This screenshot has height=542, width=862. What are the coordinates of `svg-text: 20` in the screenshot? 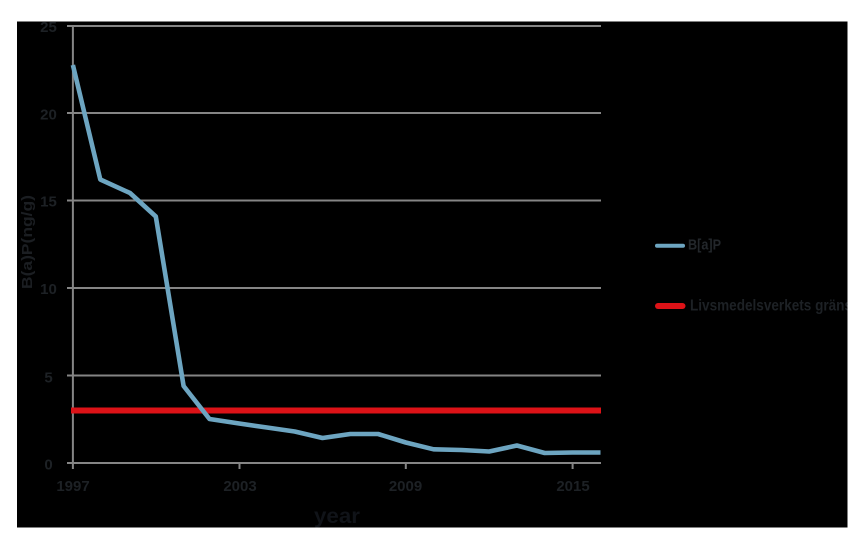 It's located at (48, 115).